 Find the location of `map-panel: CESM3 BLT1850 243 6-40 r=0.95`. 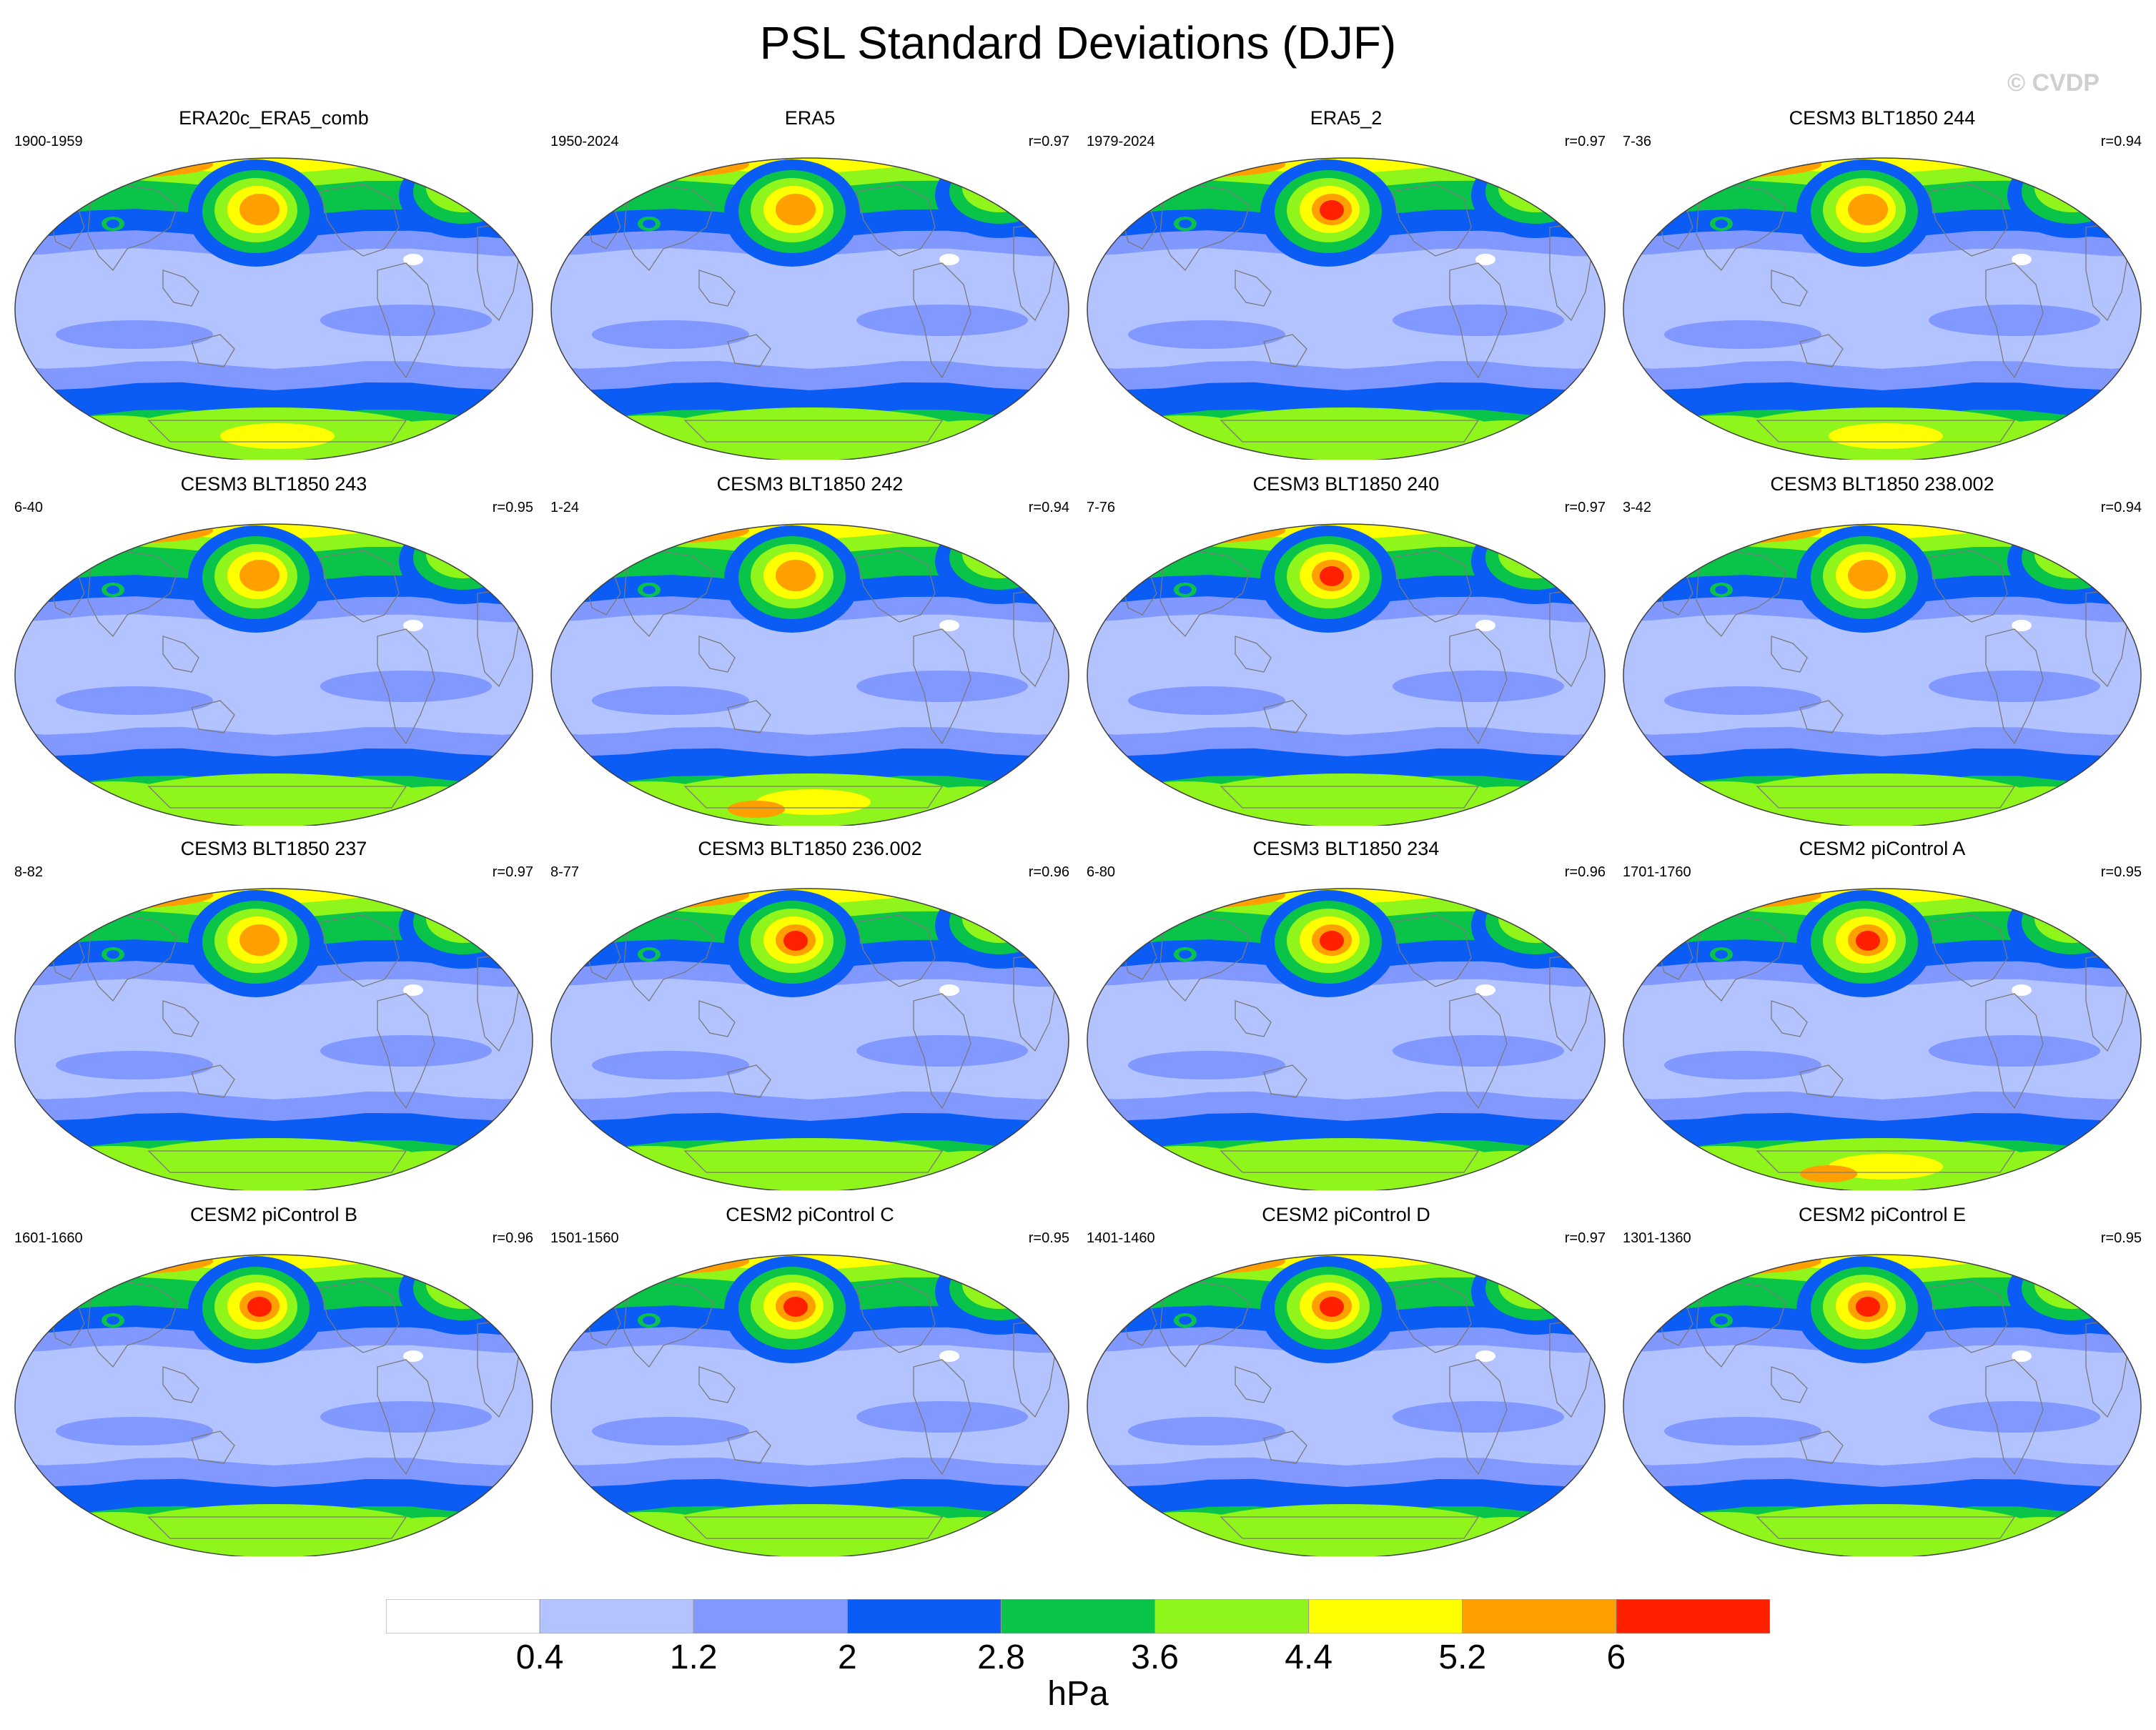

map-panel: CESM3 BLT1850 243 6-40 r=0.95 is located at coordinates (274, 649).